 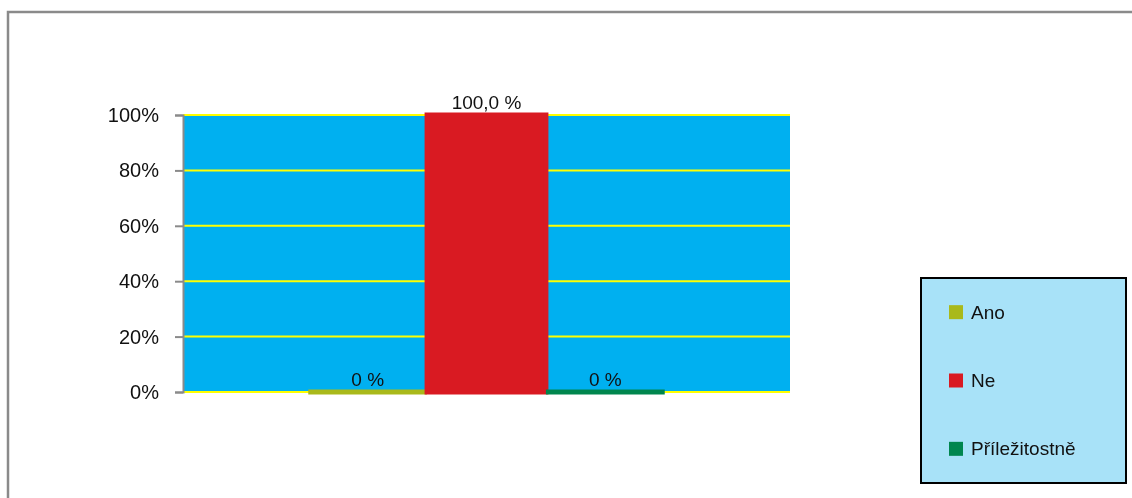 I want to click on legend-label: Příležitostně, so click(x=1023, y=449).